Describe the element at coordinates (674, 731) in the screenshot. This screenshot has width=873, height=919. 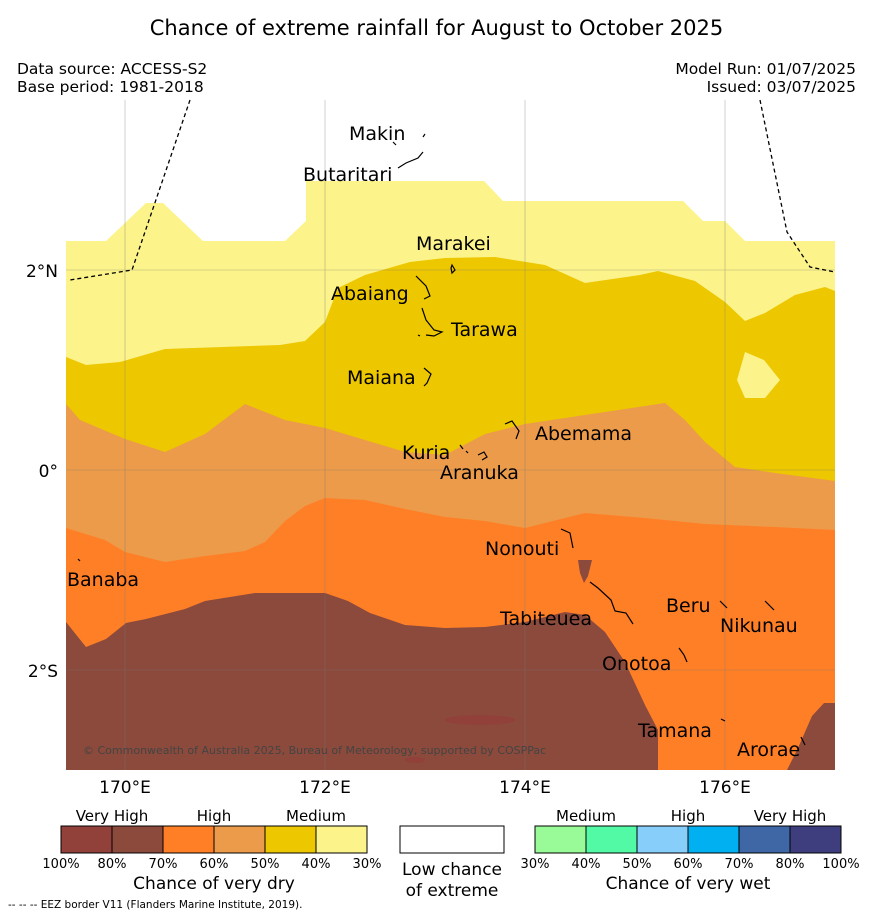
I see `label-tamana: Tamana` at that location.